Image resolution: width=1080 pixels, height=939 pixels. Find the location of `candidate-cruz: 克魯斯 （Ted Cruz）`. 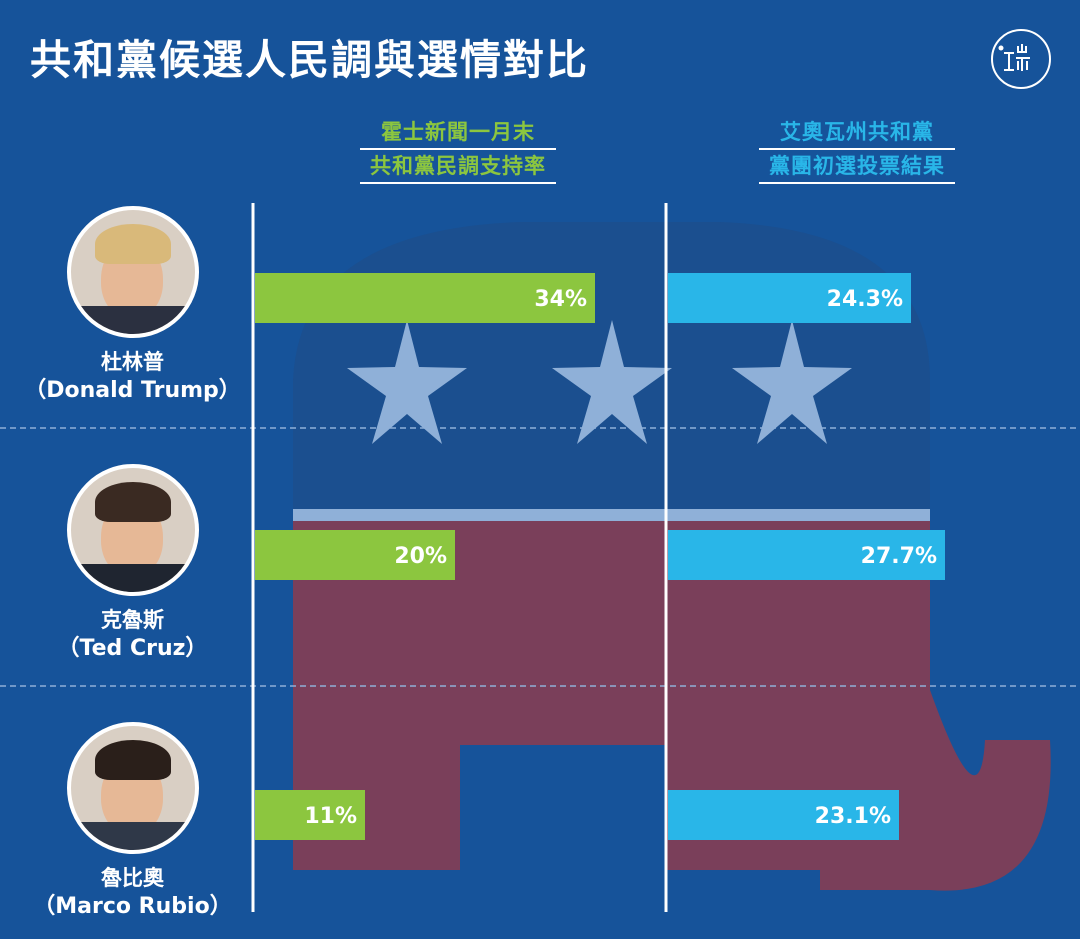

candidate-cruz: 克魯斯 （Ted Cruz） is located at coordinates (132, 564).